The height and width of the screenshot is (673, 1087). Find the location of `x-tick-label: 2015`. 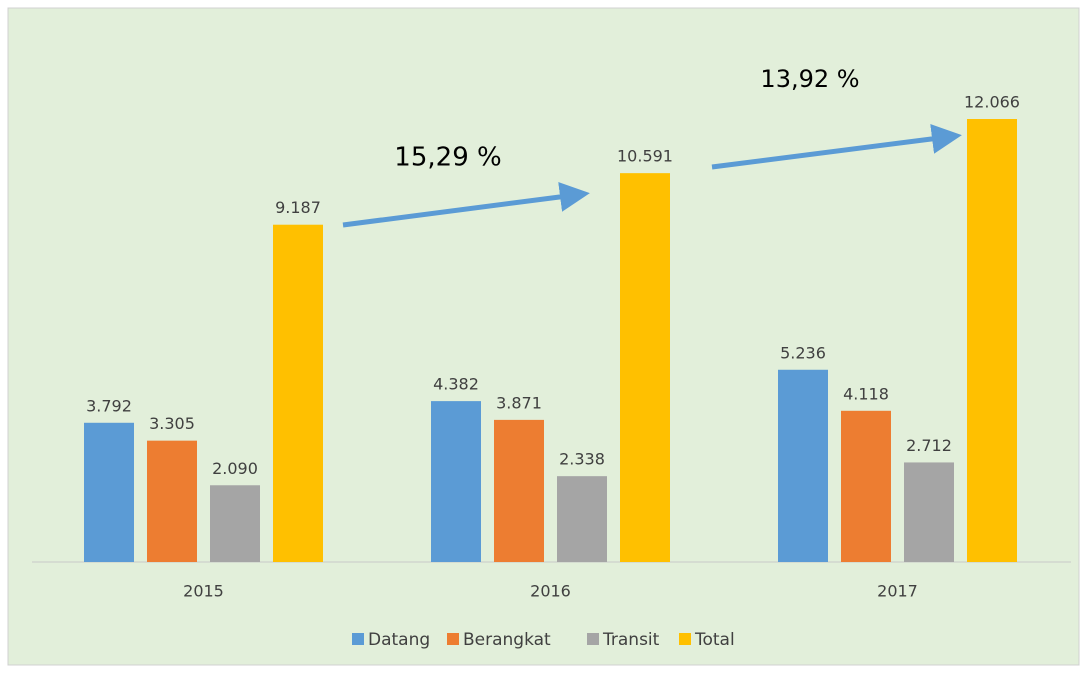

x-tick-label: 2015 is located at coordinates (203, 591).